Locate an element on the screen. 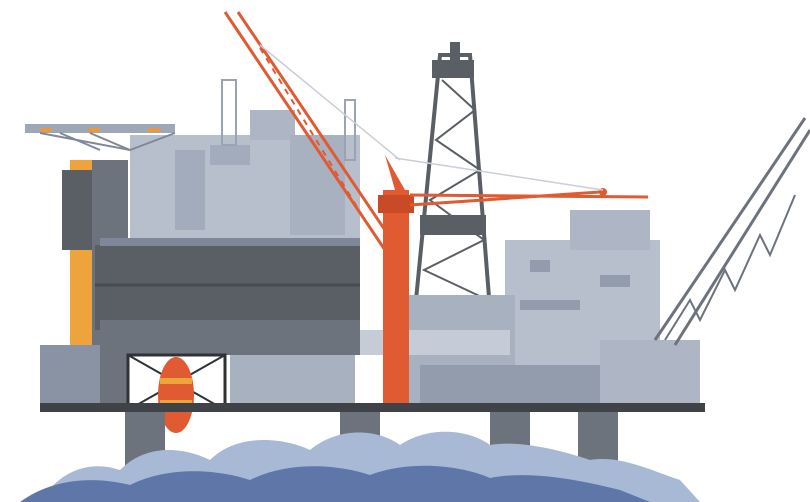 The width and height of the screenshot is (810, 502). tower-lattice is located at coordinates (455, 190).